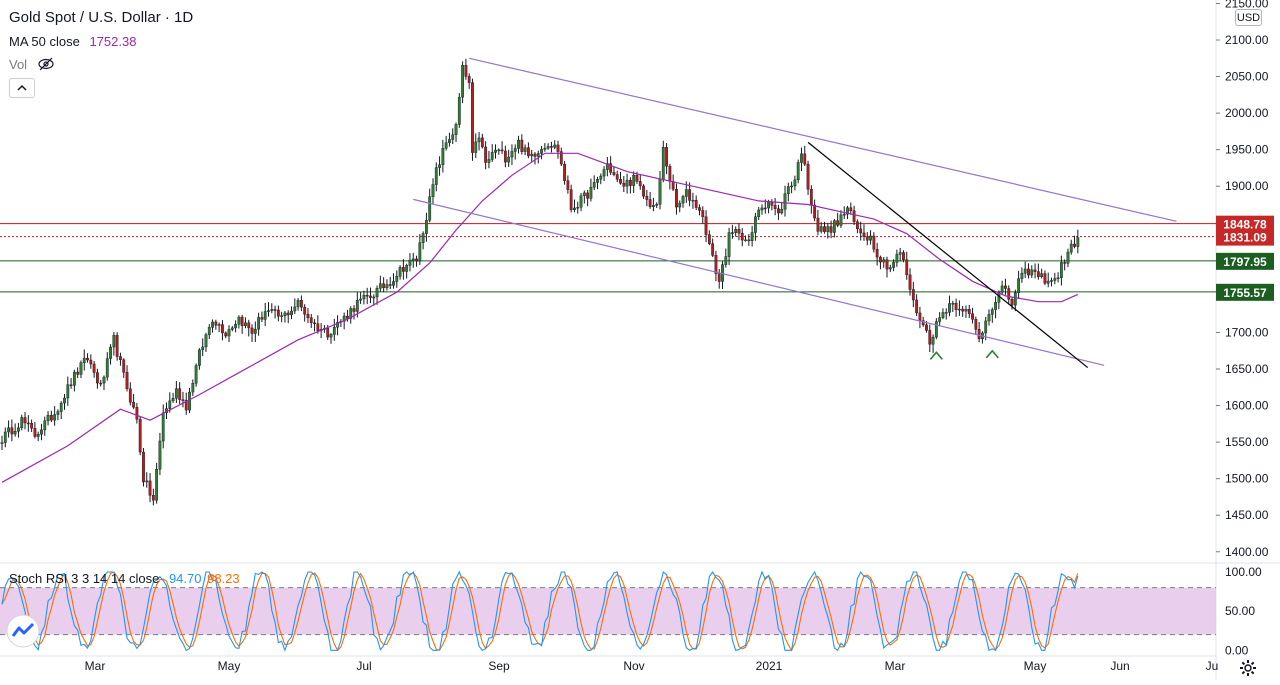 The height and width of the screenshot is (685, 1280). I want to click on y-tick-label: 1650.00, so click(1247, 369).